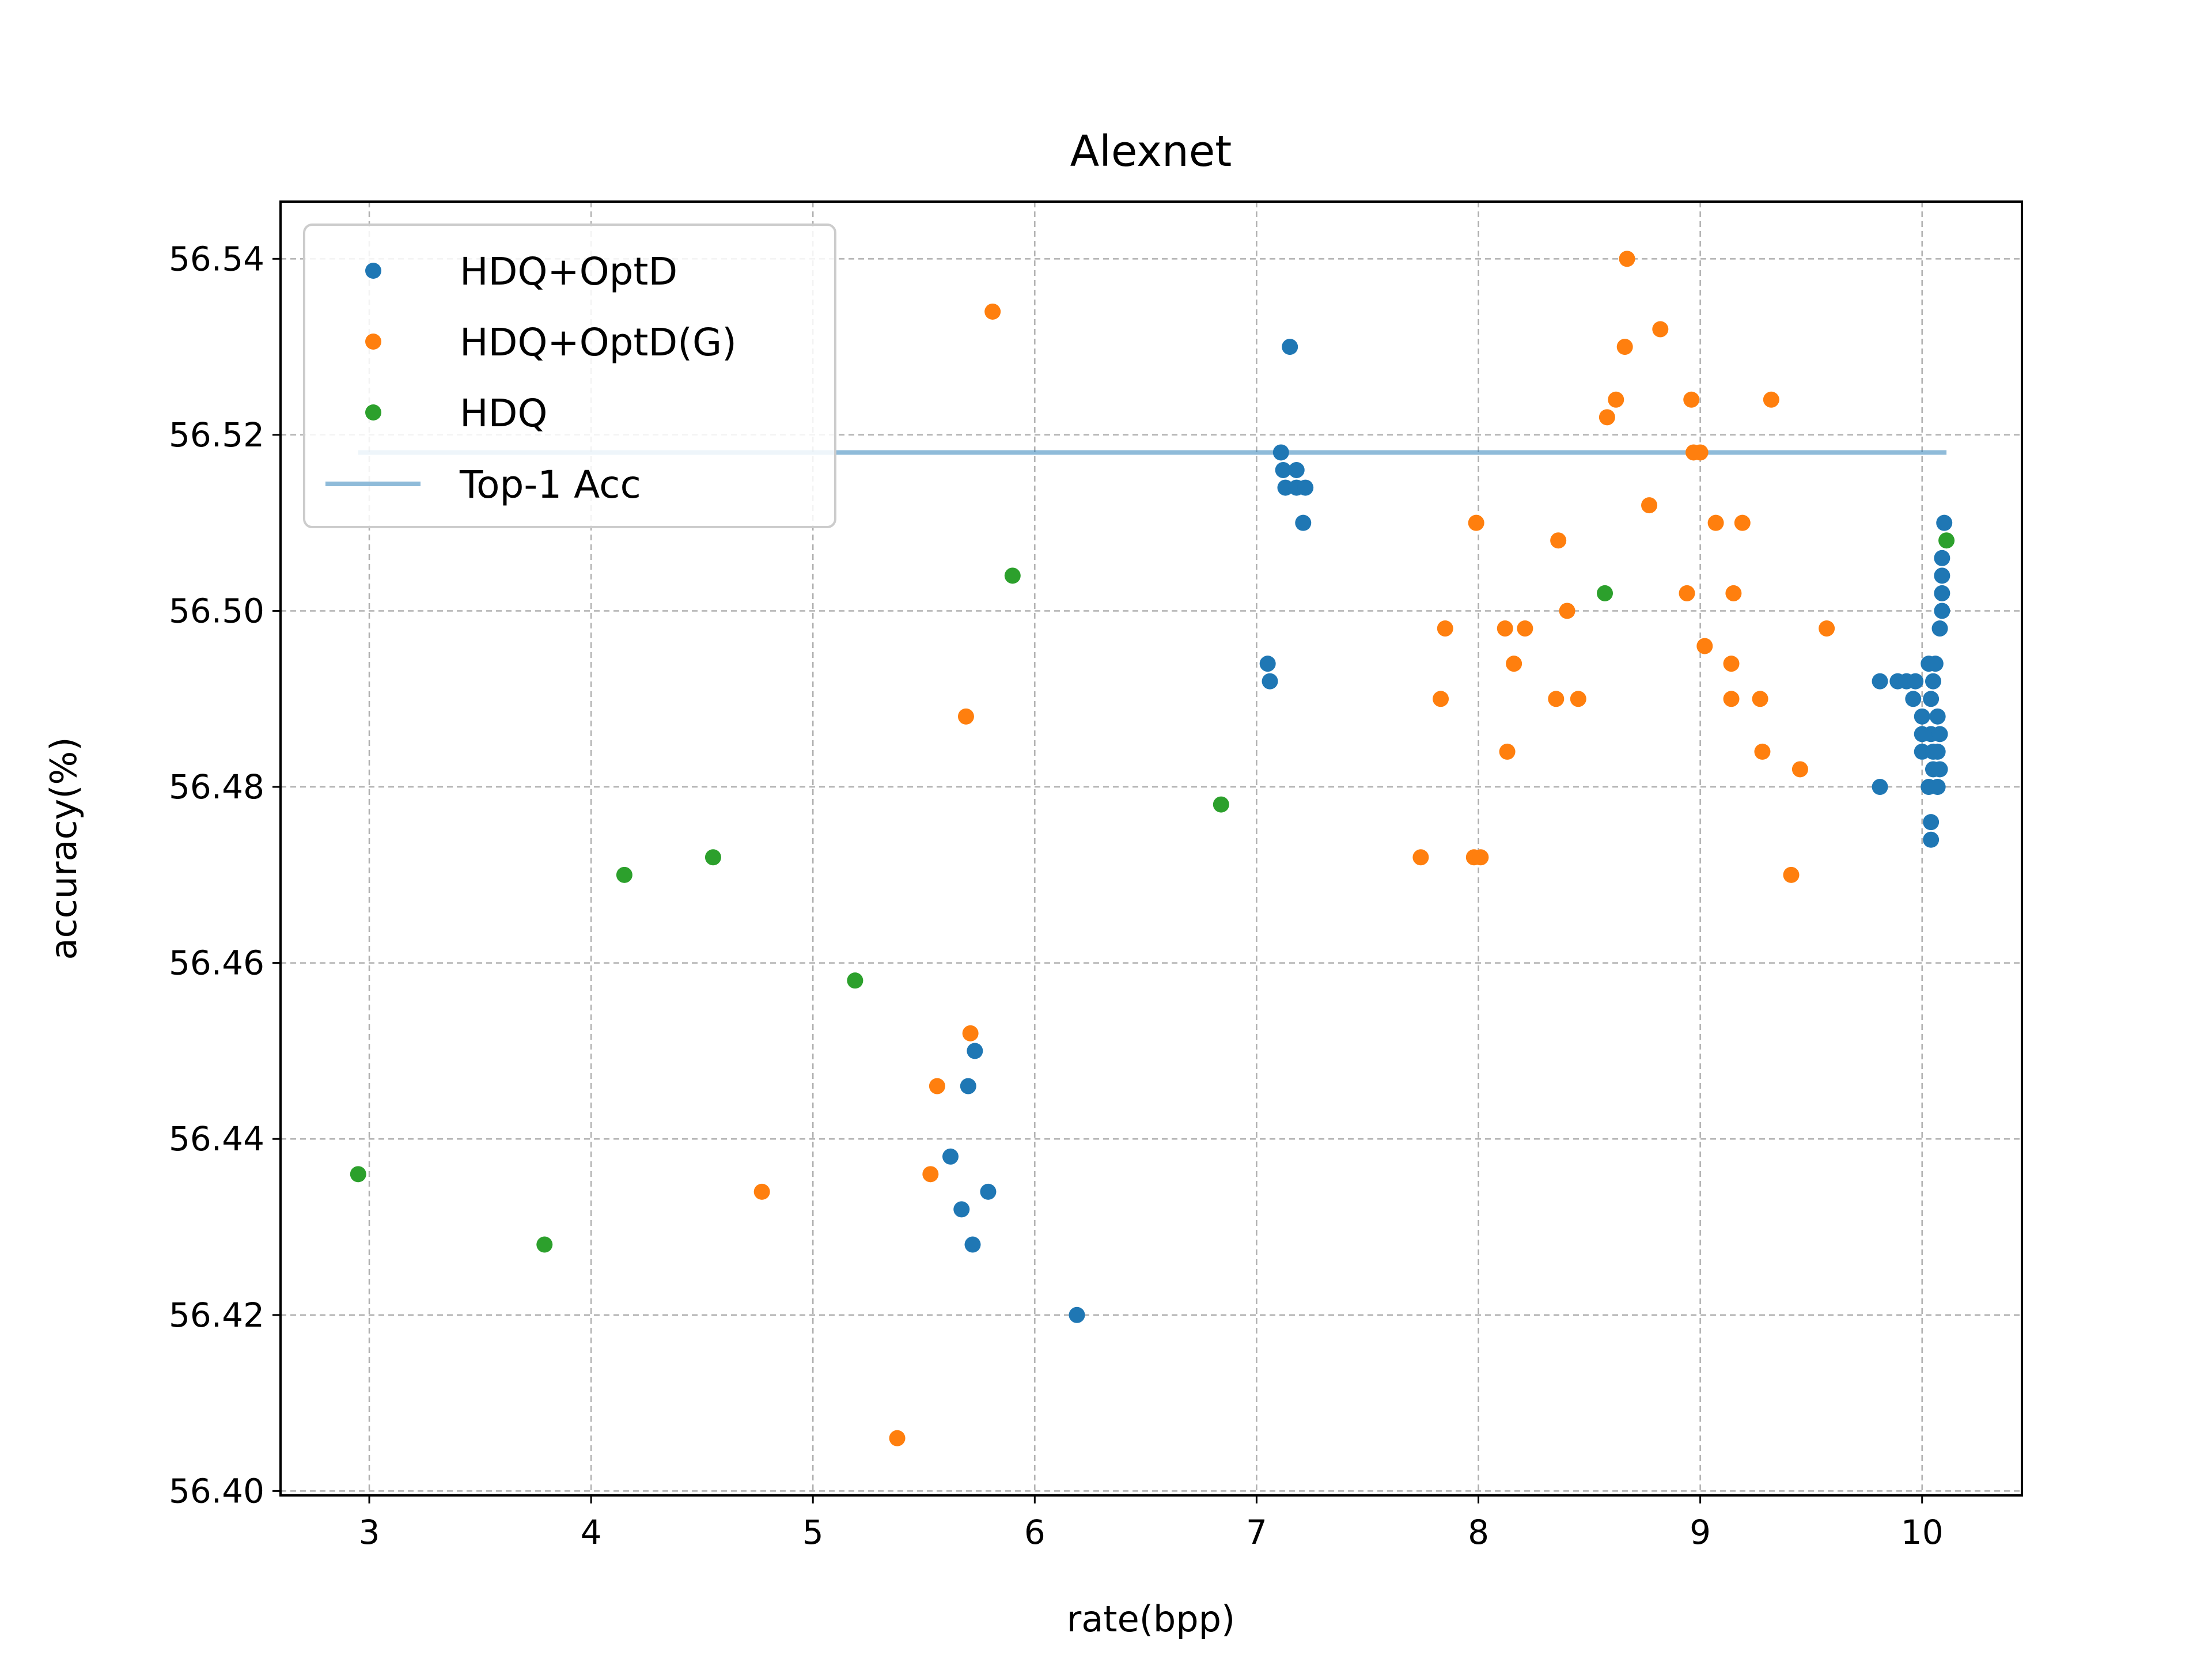 The image size is (2212, 1659). I want to click on x-tick-label: 6, so click(1035, 1532).